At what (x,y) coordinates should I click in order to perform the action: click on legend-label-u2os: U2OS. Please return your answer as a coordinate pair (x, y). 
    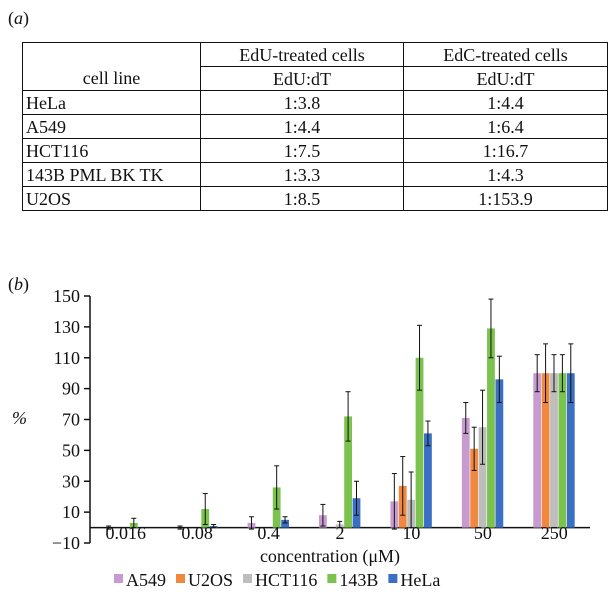
    Looking at the image, I should click on (210, 580).